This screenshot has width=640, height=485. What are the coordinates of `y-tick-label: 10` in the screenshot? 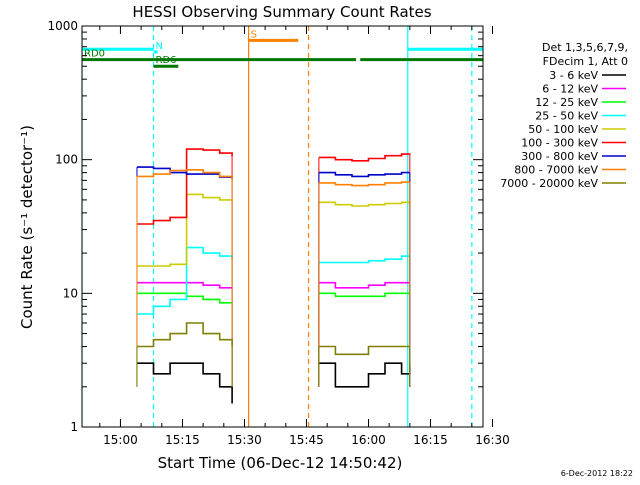 It's located at (70, 293).